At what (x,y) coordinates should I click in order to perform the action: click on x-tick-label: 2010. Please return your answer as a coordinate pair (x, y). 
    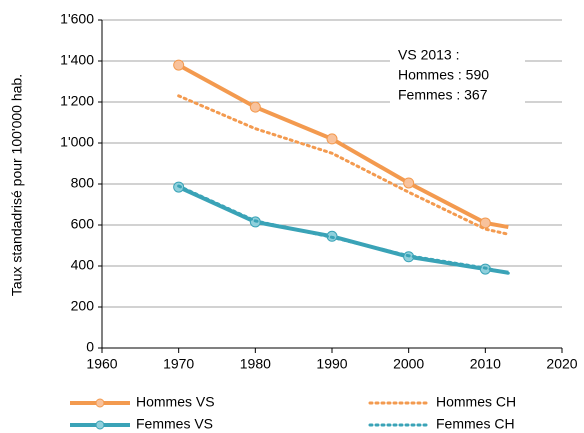
    Looking at the image, I should click on (485, 364).